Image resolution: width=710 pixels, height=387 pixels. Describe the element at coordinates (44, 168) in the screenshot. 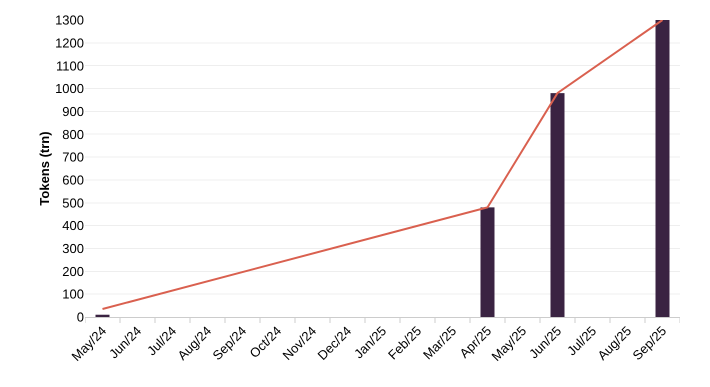

I see `y-axis-title: Tokens (trn)` at that location.